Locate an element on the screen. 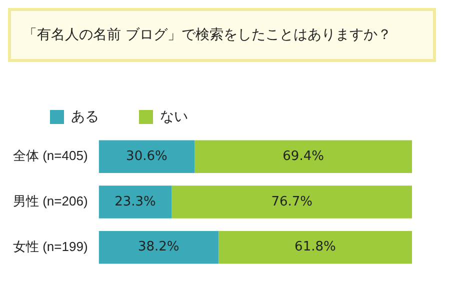  y-tick-label: 男性 (n=206) is located at coordinates (50, 201).